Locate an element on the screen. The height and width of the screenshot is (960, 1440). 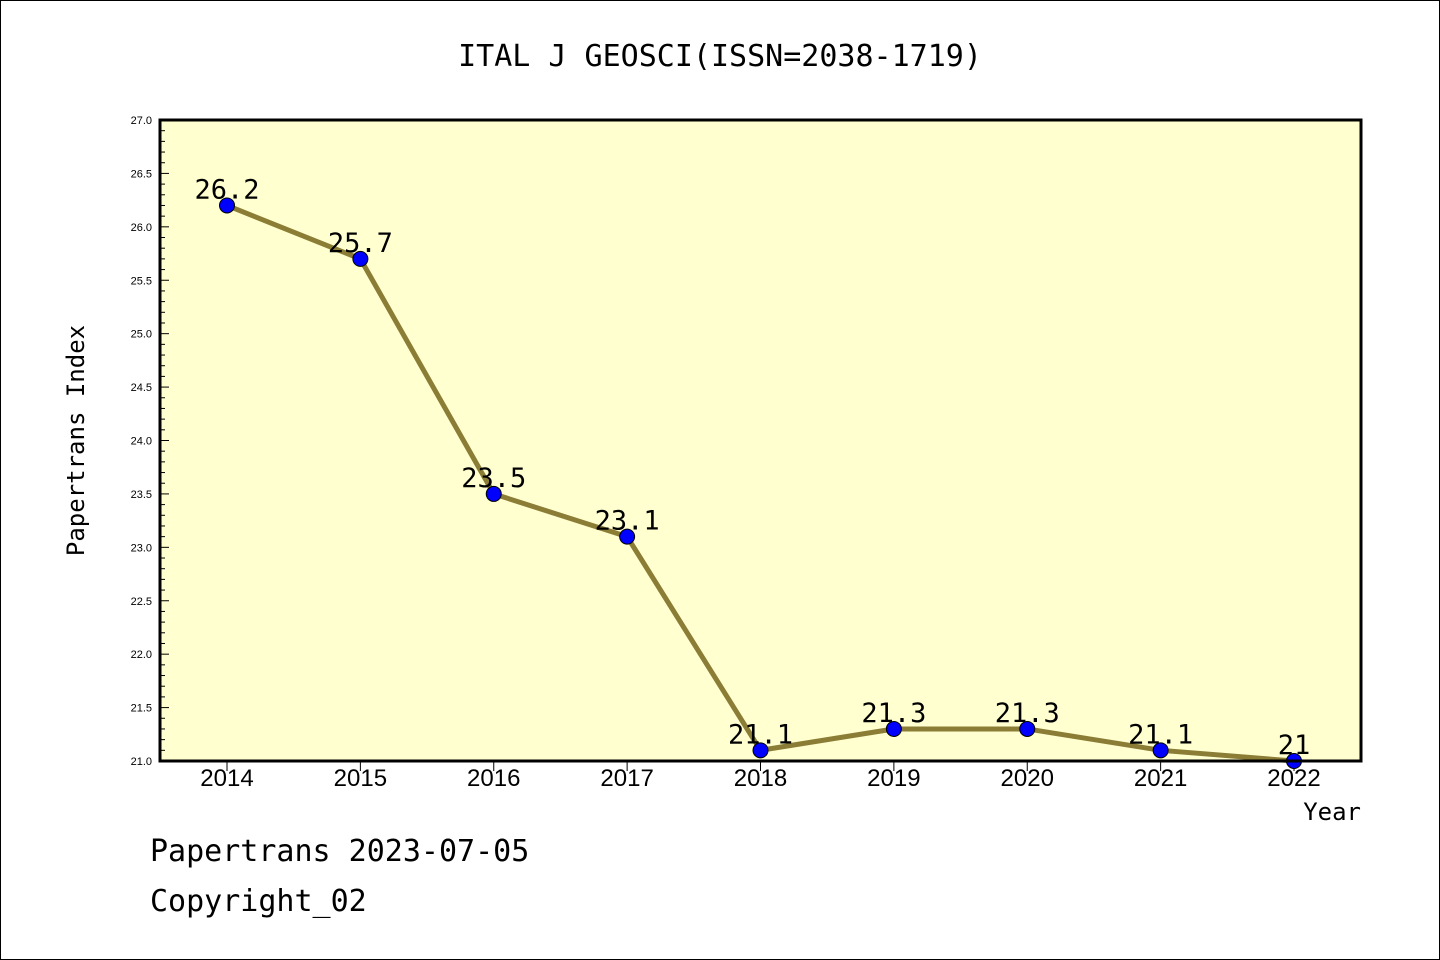
x-tick-label: 2020 is located at coordinates (1027, 778).